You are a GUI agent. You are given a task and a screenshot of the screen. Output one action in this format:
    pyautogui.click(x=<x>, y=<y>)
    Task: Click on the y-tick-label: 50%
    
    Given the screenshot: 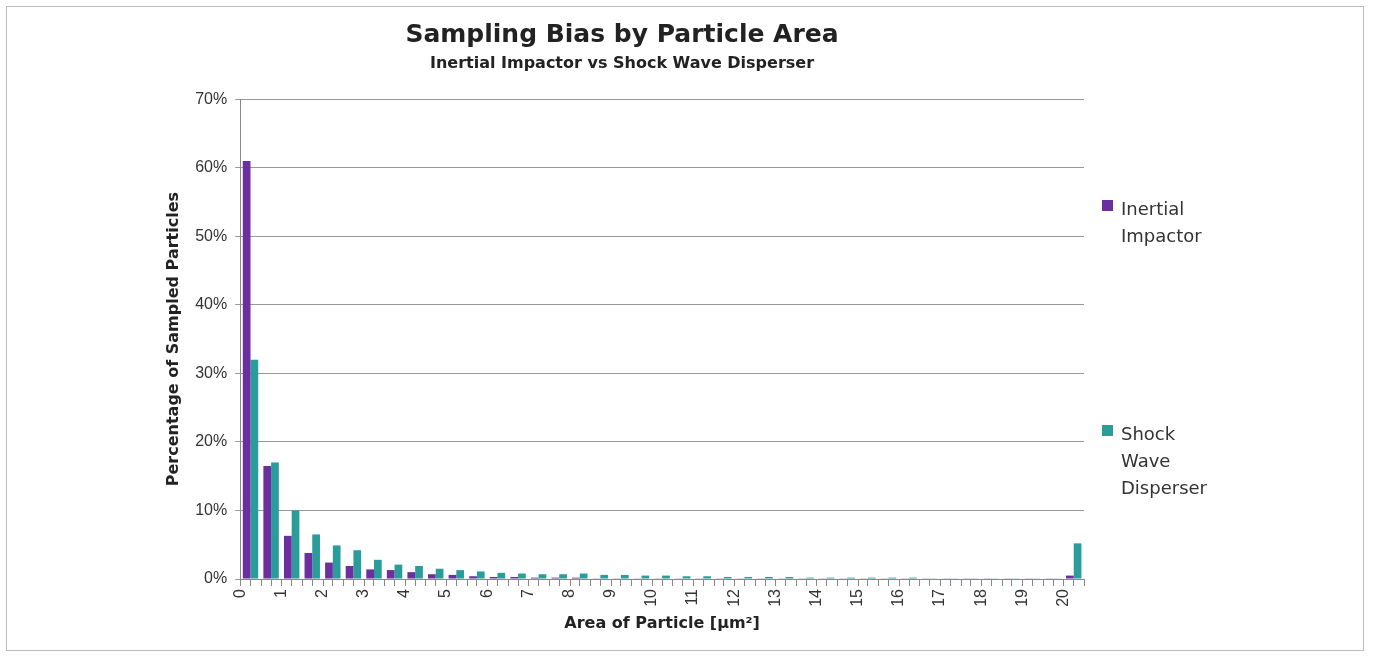 What is the action you would take?
    pyautogui.click(x=211, y=235)
    